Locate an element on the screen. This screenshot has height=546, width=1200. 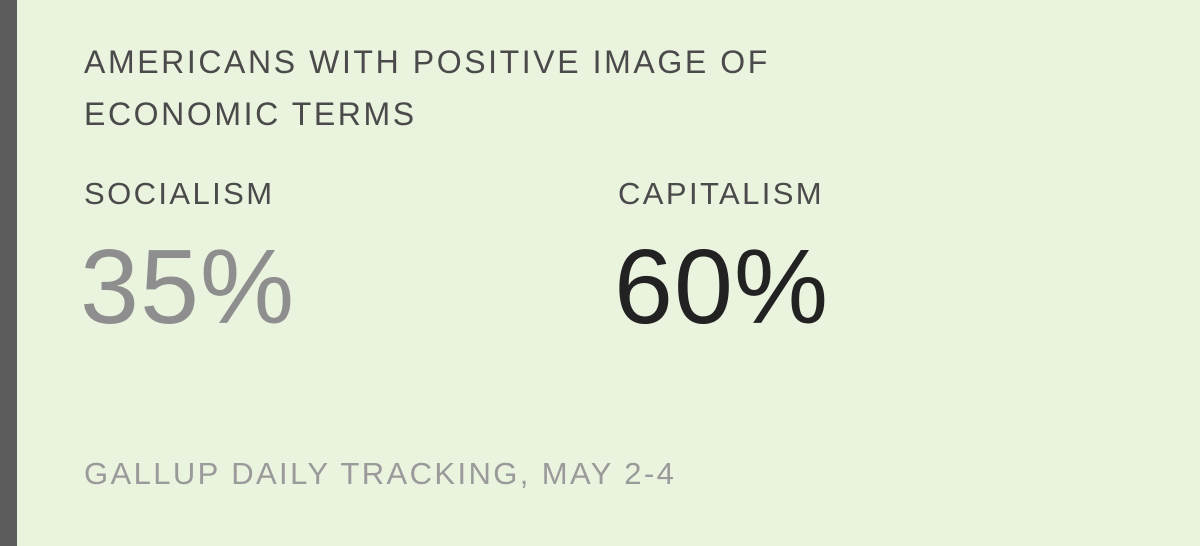
source-note: GALLUP DAILY TRACKING, MAY 2-4 is located at coordinates (380, 473).